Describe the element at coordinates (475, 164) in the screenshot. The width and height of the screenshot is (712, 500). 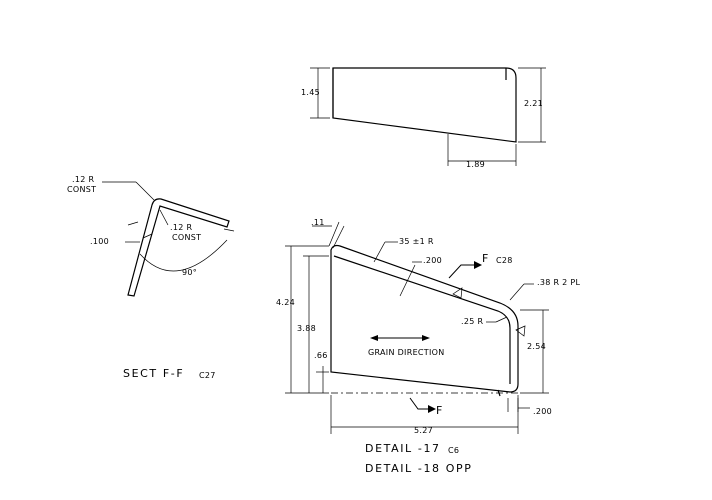
I see `dim-top-bottom: 1.89` at that location.